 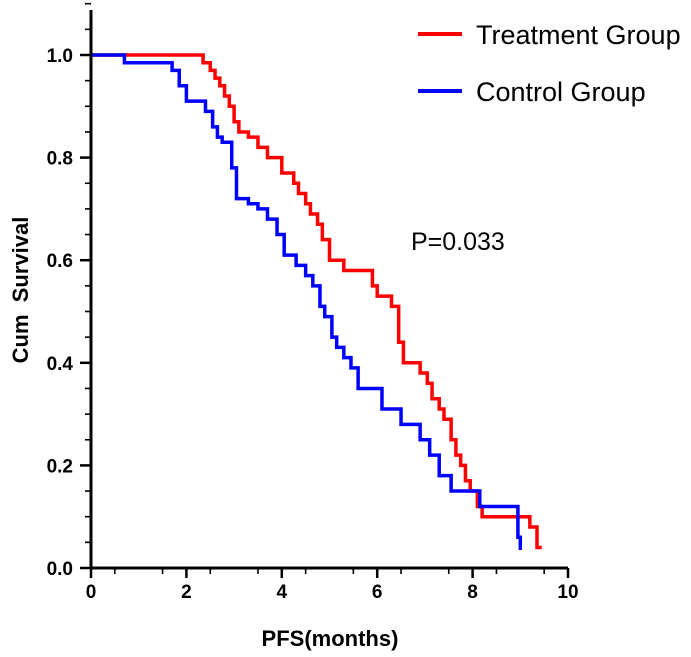 What do you see at coordinates (377, 592) in the screenshot?
I see `x-tick-label: 6` at bounding box center [377, 592].